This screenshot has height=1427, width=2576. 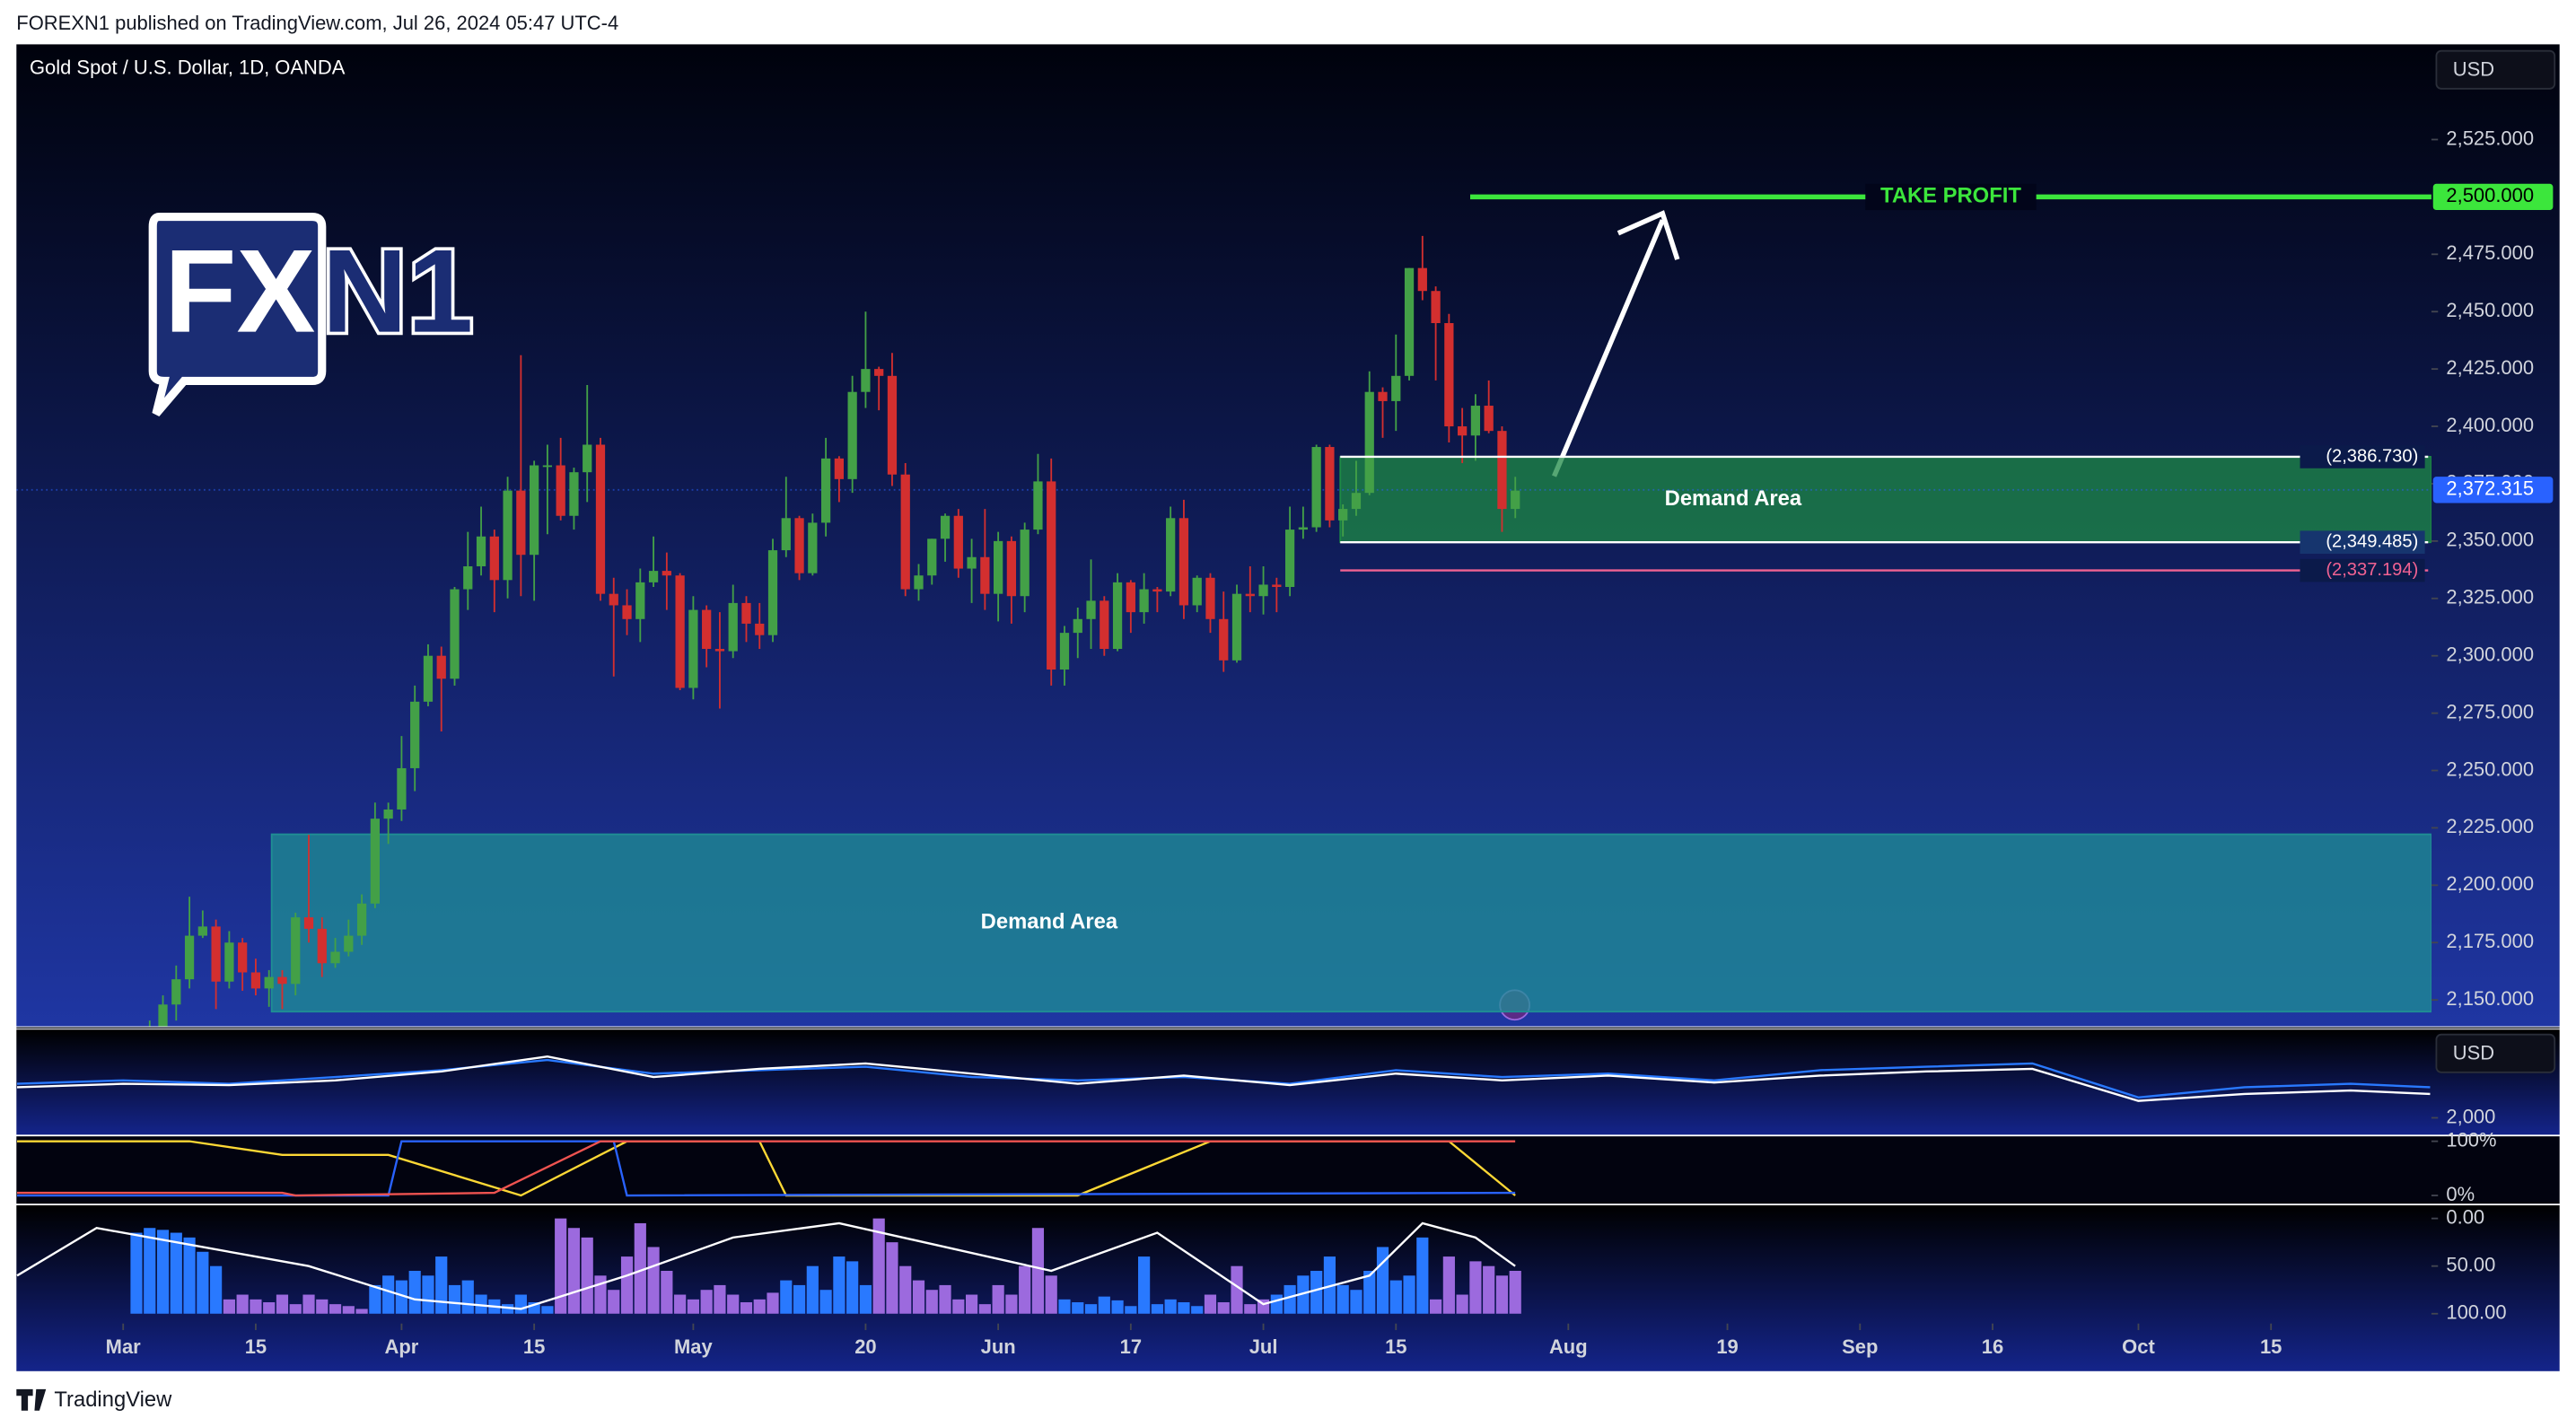 What do you see at coordinates (2362, 570) in the screenshot?
I see `level-label-bg` at bounding box center [2362, 570].